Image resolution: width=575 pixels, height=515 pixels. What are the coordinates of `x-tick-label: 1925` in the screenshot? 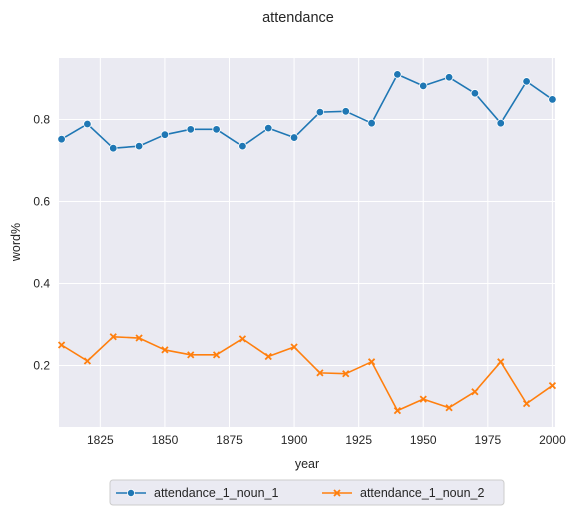 It's located at (358, 440).